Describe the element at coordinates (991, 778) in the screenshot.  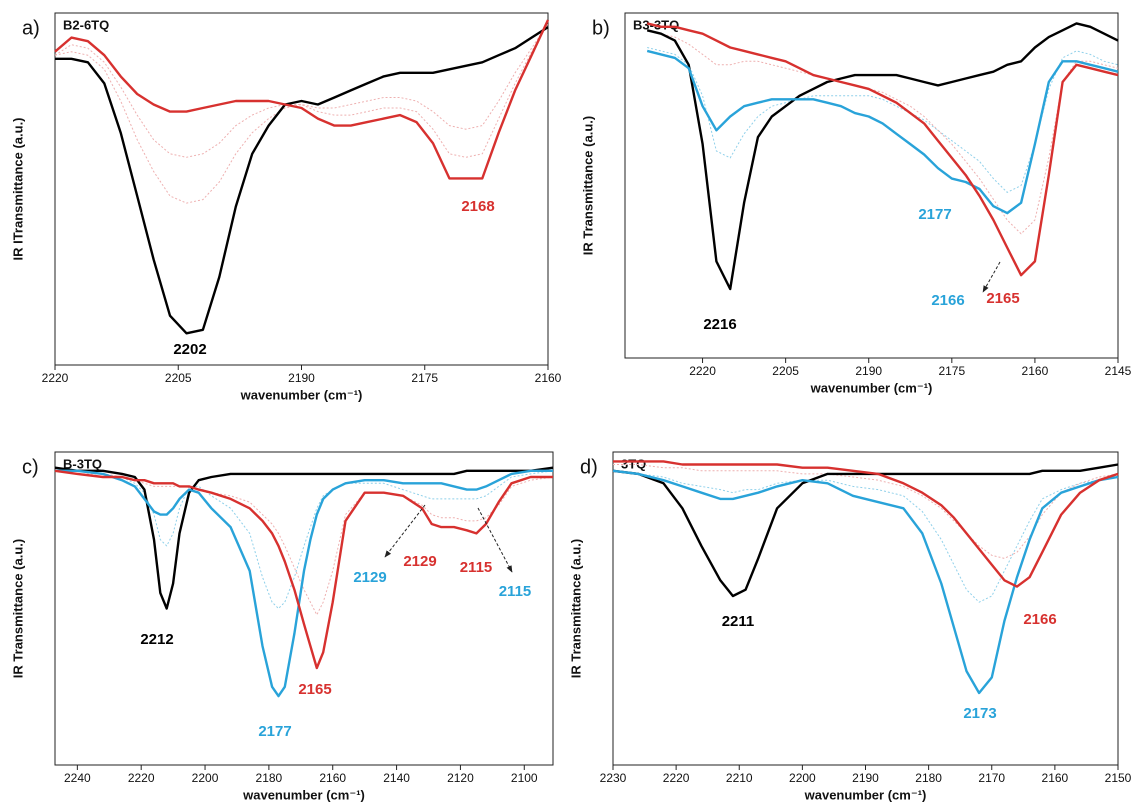
I see `x-tick-label: 2170` at that location.